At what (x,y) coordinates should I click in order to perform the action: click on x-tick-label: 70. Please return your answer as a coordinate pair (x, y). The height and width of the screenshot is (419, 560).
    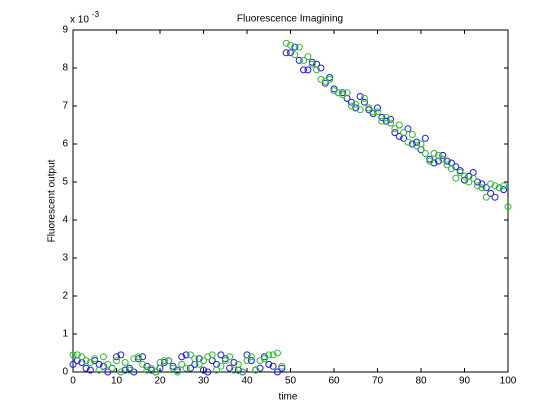
    Looking at the image, I should click on (378, 381).